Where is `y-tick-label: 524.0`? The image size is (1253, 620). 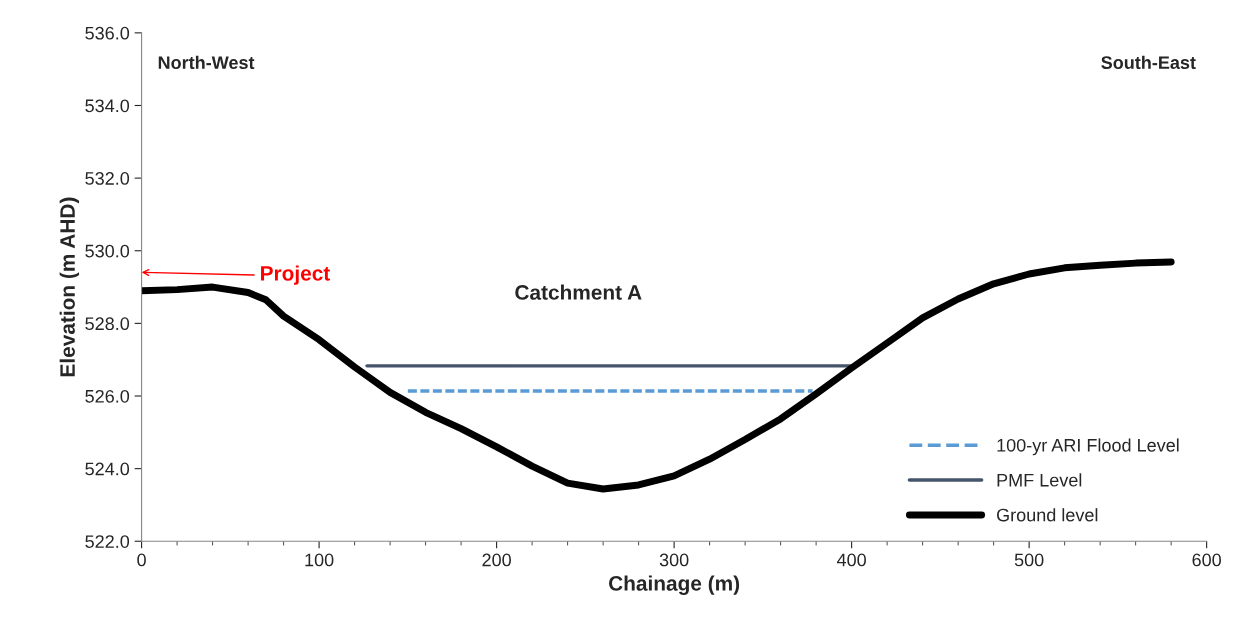
y-tick-label: 524.0 is located at coordinates (107, 469).